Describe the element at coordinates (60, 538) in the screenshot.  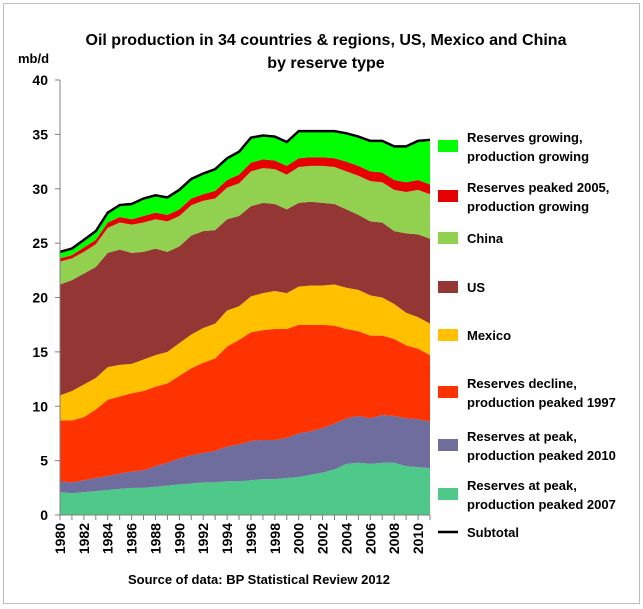
I see `x-tick-label: 1980` at that location.